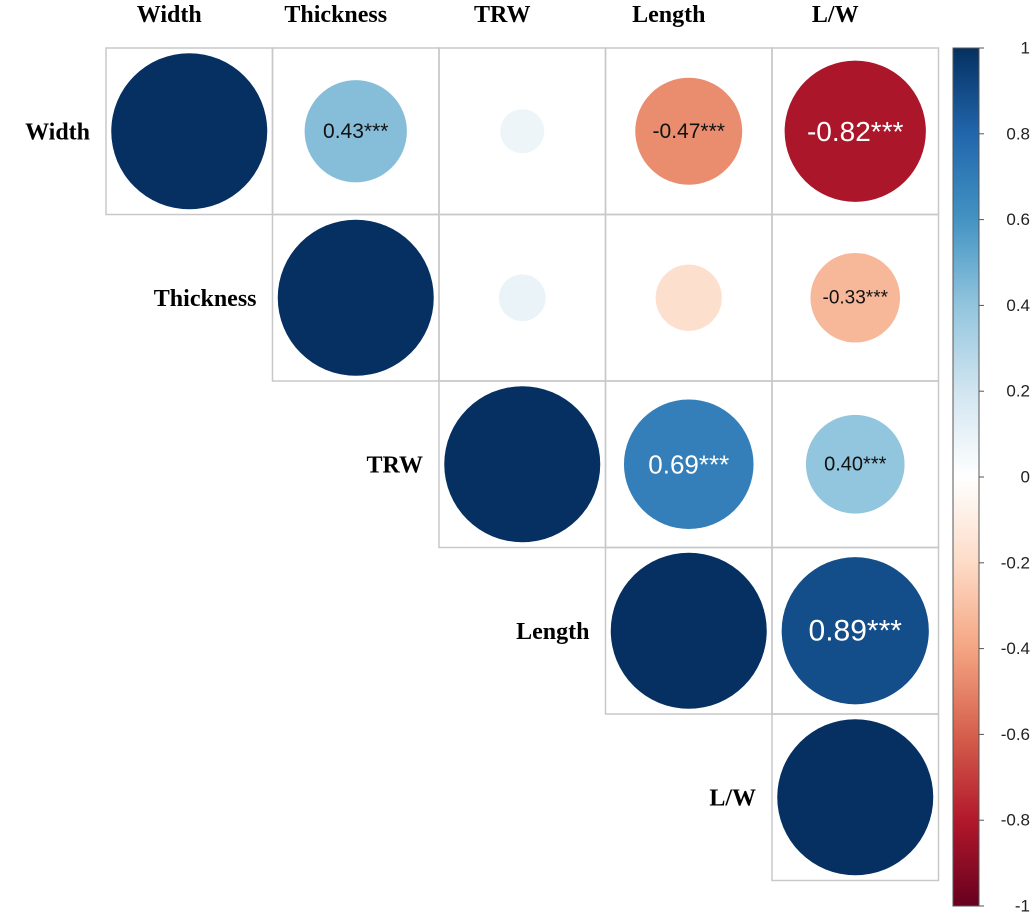 This screenshot has height=922, width=1033. I want to click on coef-label-width-l-w: -0.82***, so click(855, 131).